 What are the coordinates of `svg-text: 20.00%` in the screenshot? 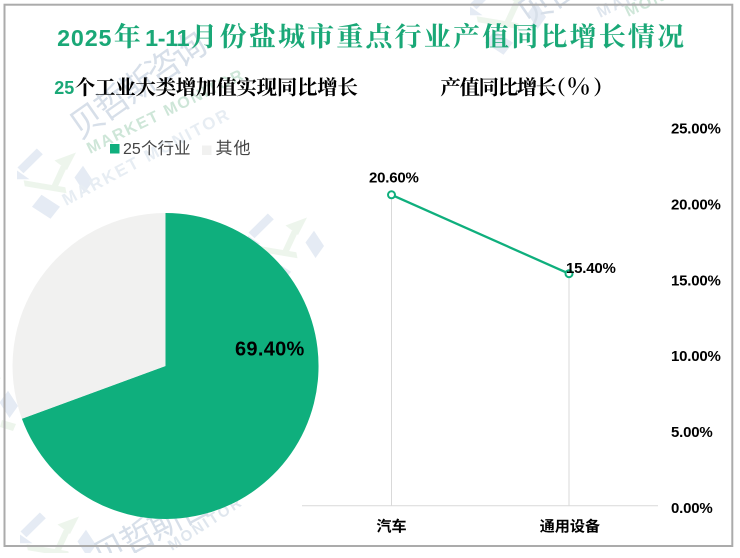 It's located at (696, 204).